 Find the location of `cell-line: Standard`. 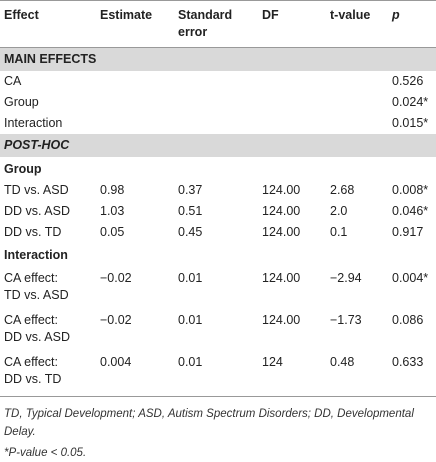

cell-line: Standard is located at coordinates (205, 15).